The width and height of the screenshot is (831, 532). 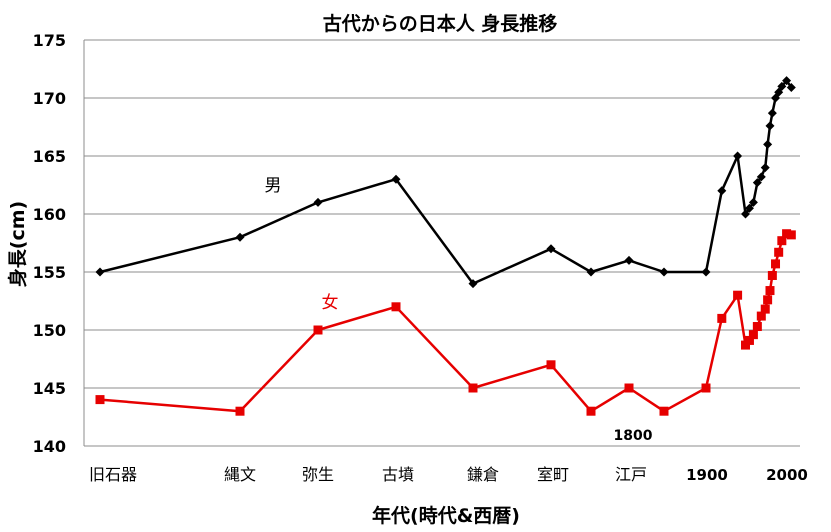 I want to click on y-tick-label: 165, so click(x=49, y=156).